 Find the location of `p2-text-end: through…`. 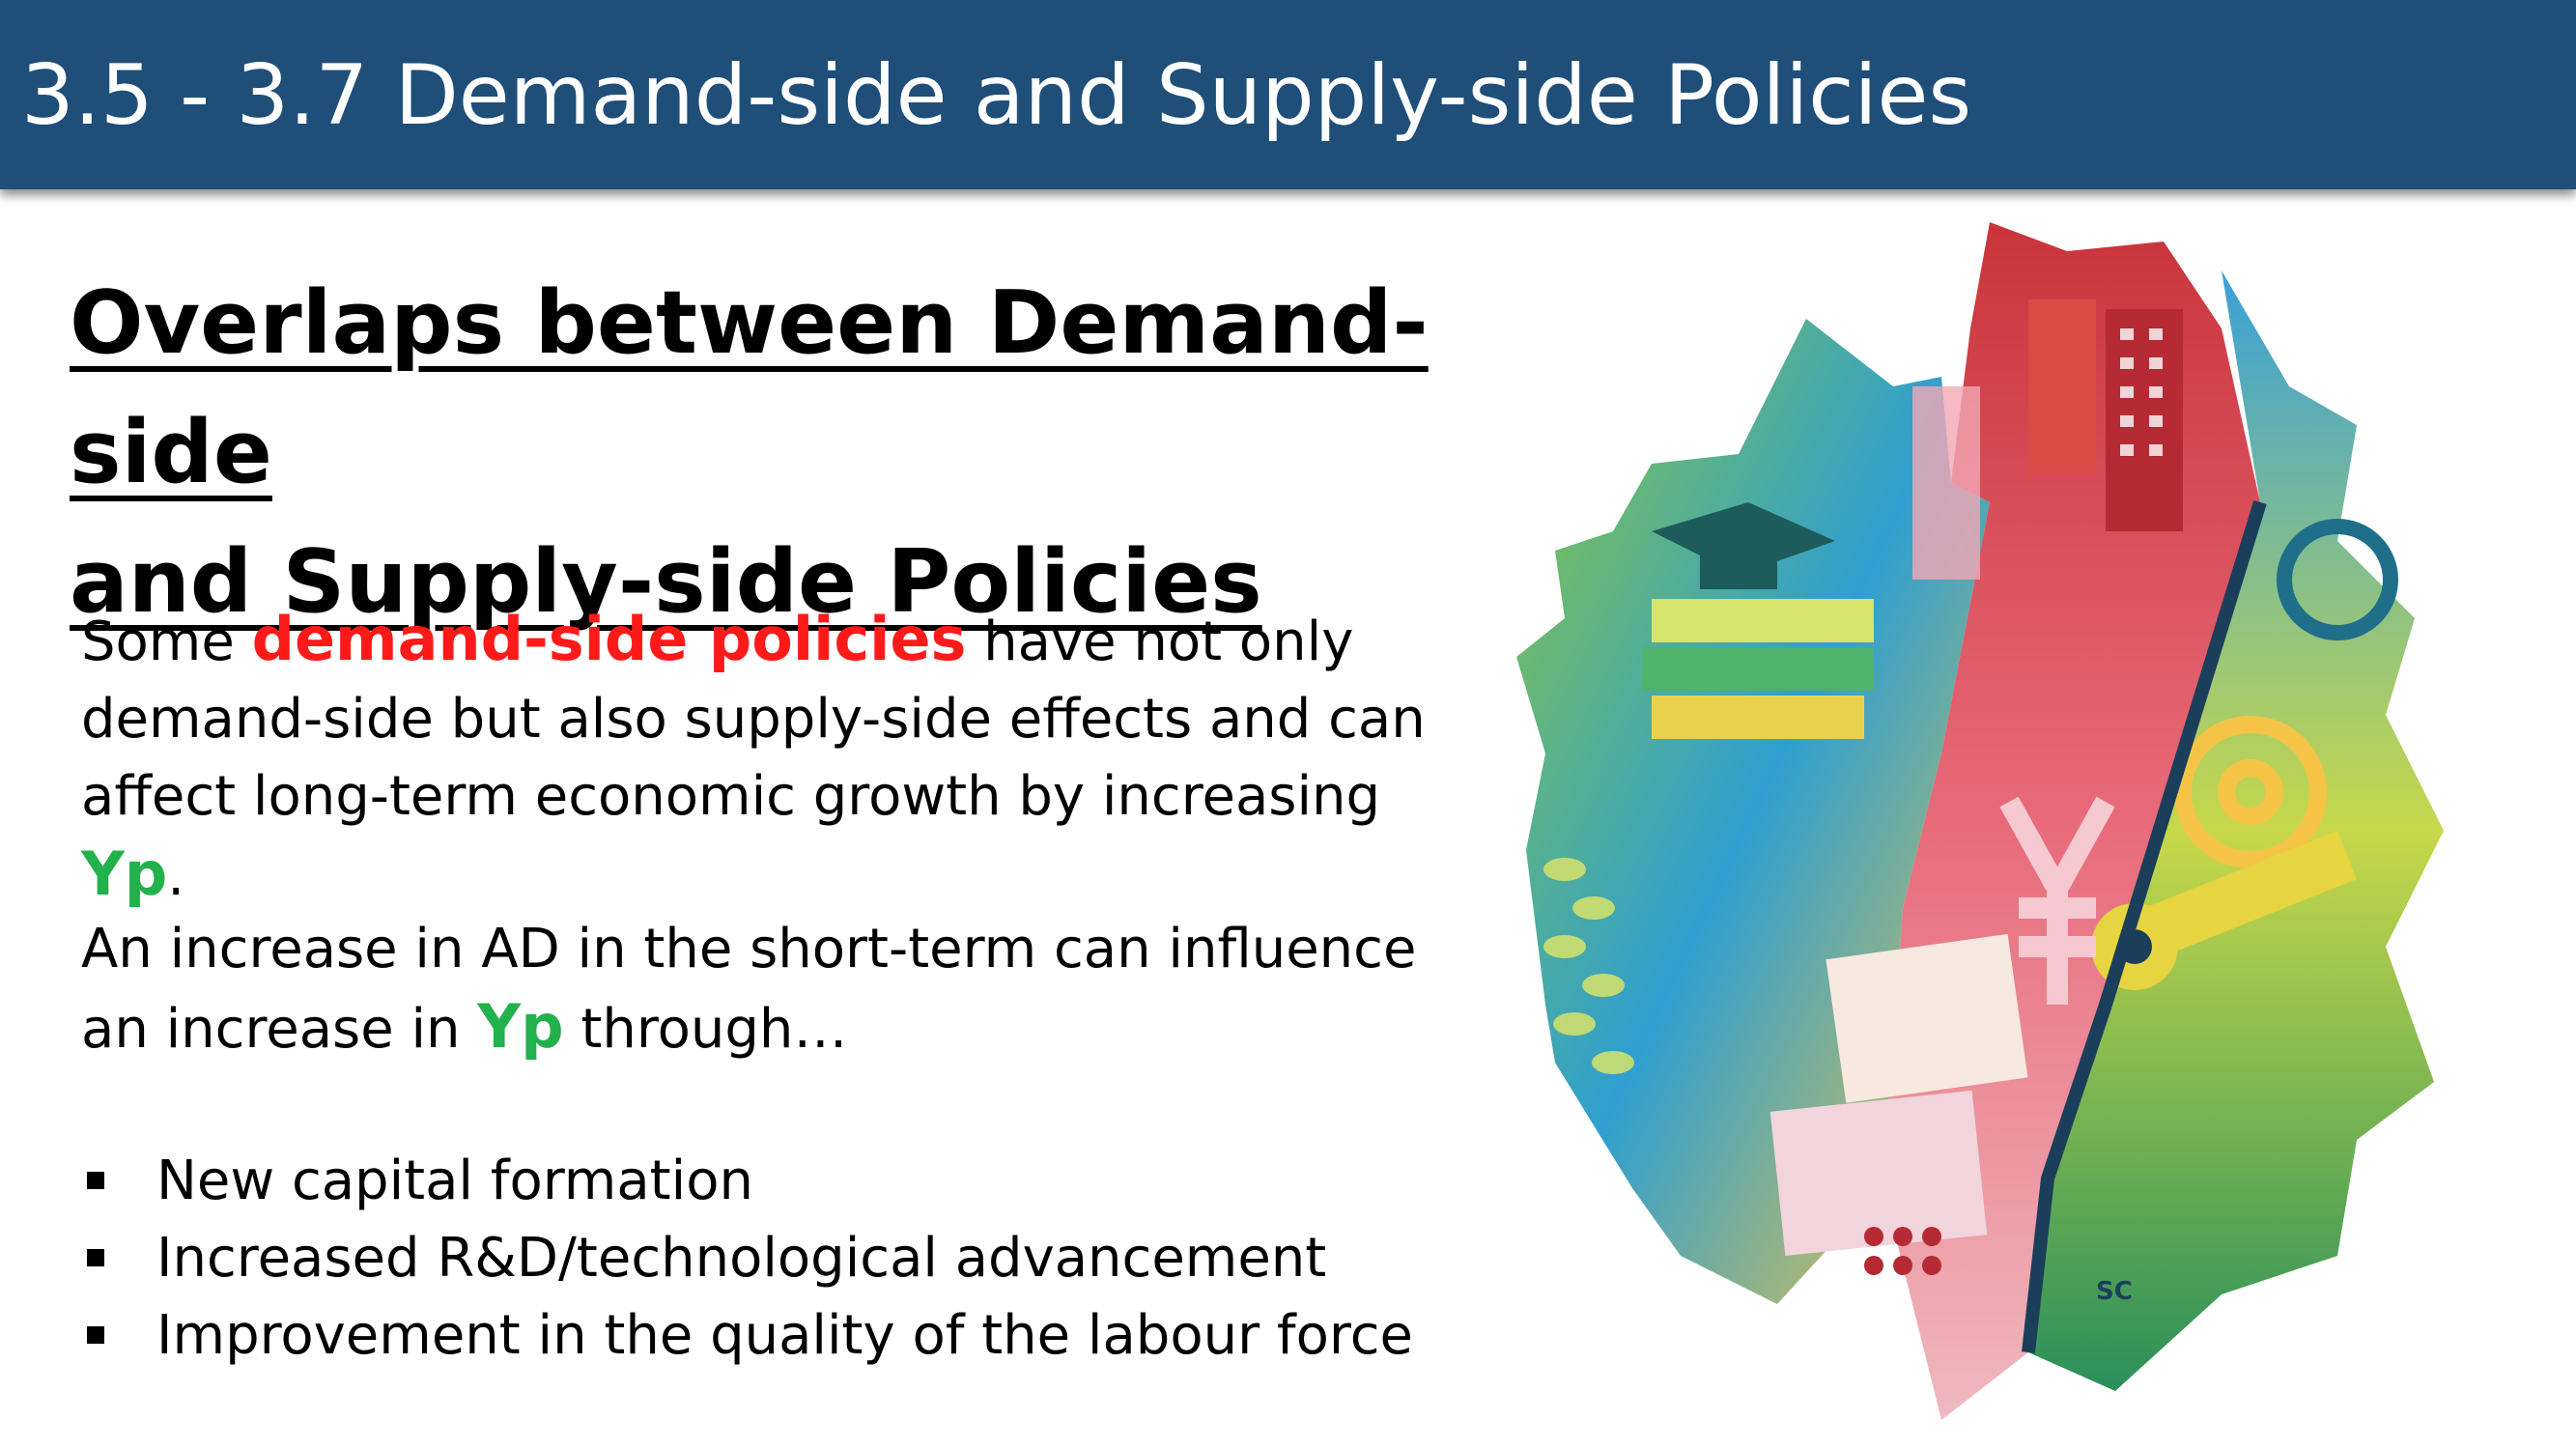

p2-text-end: through… is located at coordinates (705, 1029).